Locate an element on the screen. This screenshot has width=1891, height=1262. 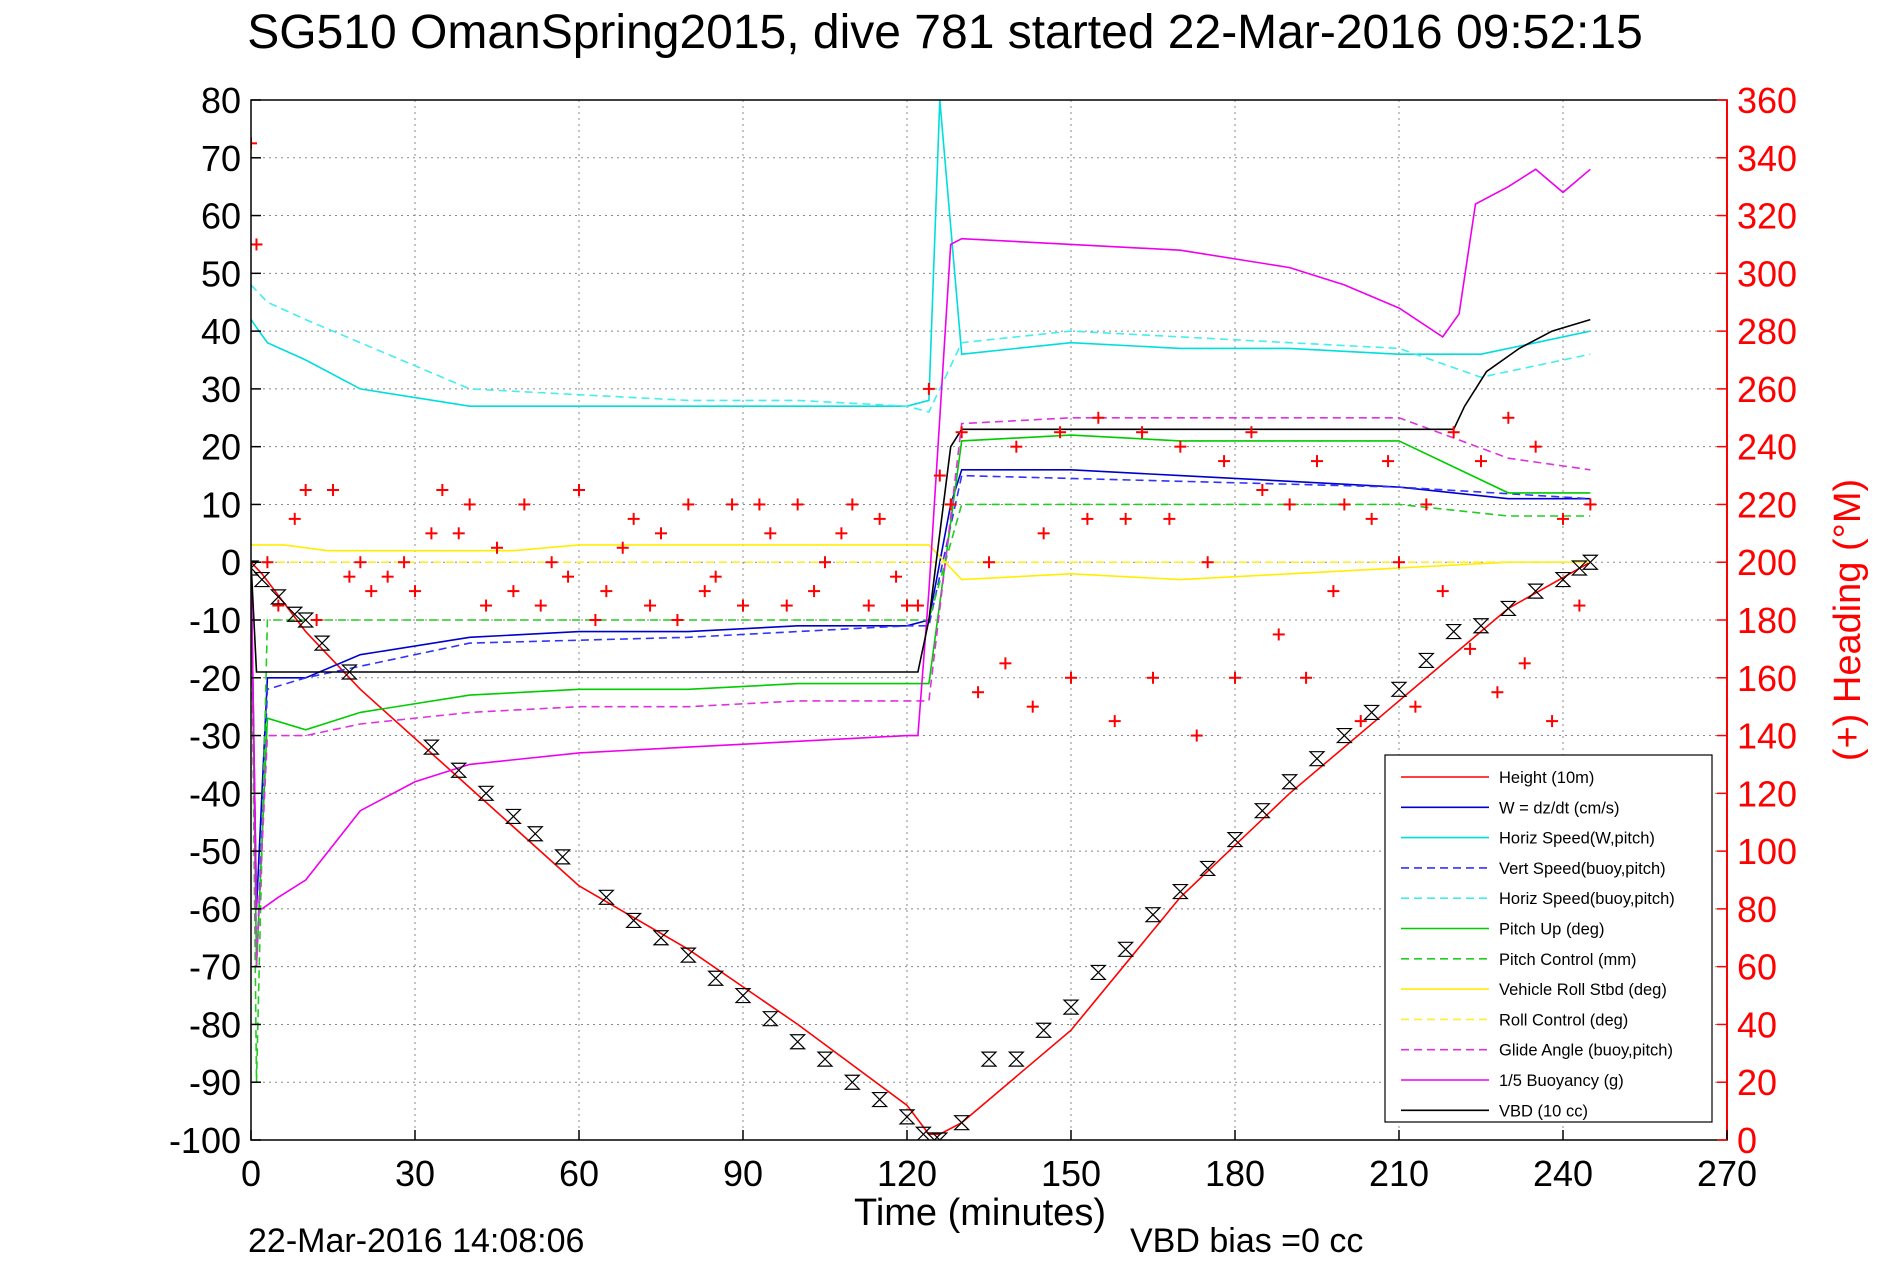
legend-label: Horiz Speed(buoy,pitch) is located at coordinates (1587, 899).